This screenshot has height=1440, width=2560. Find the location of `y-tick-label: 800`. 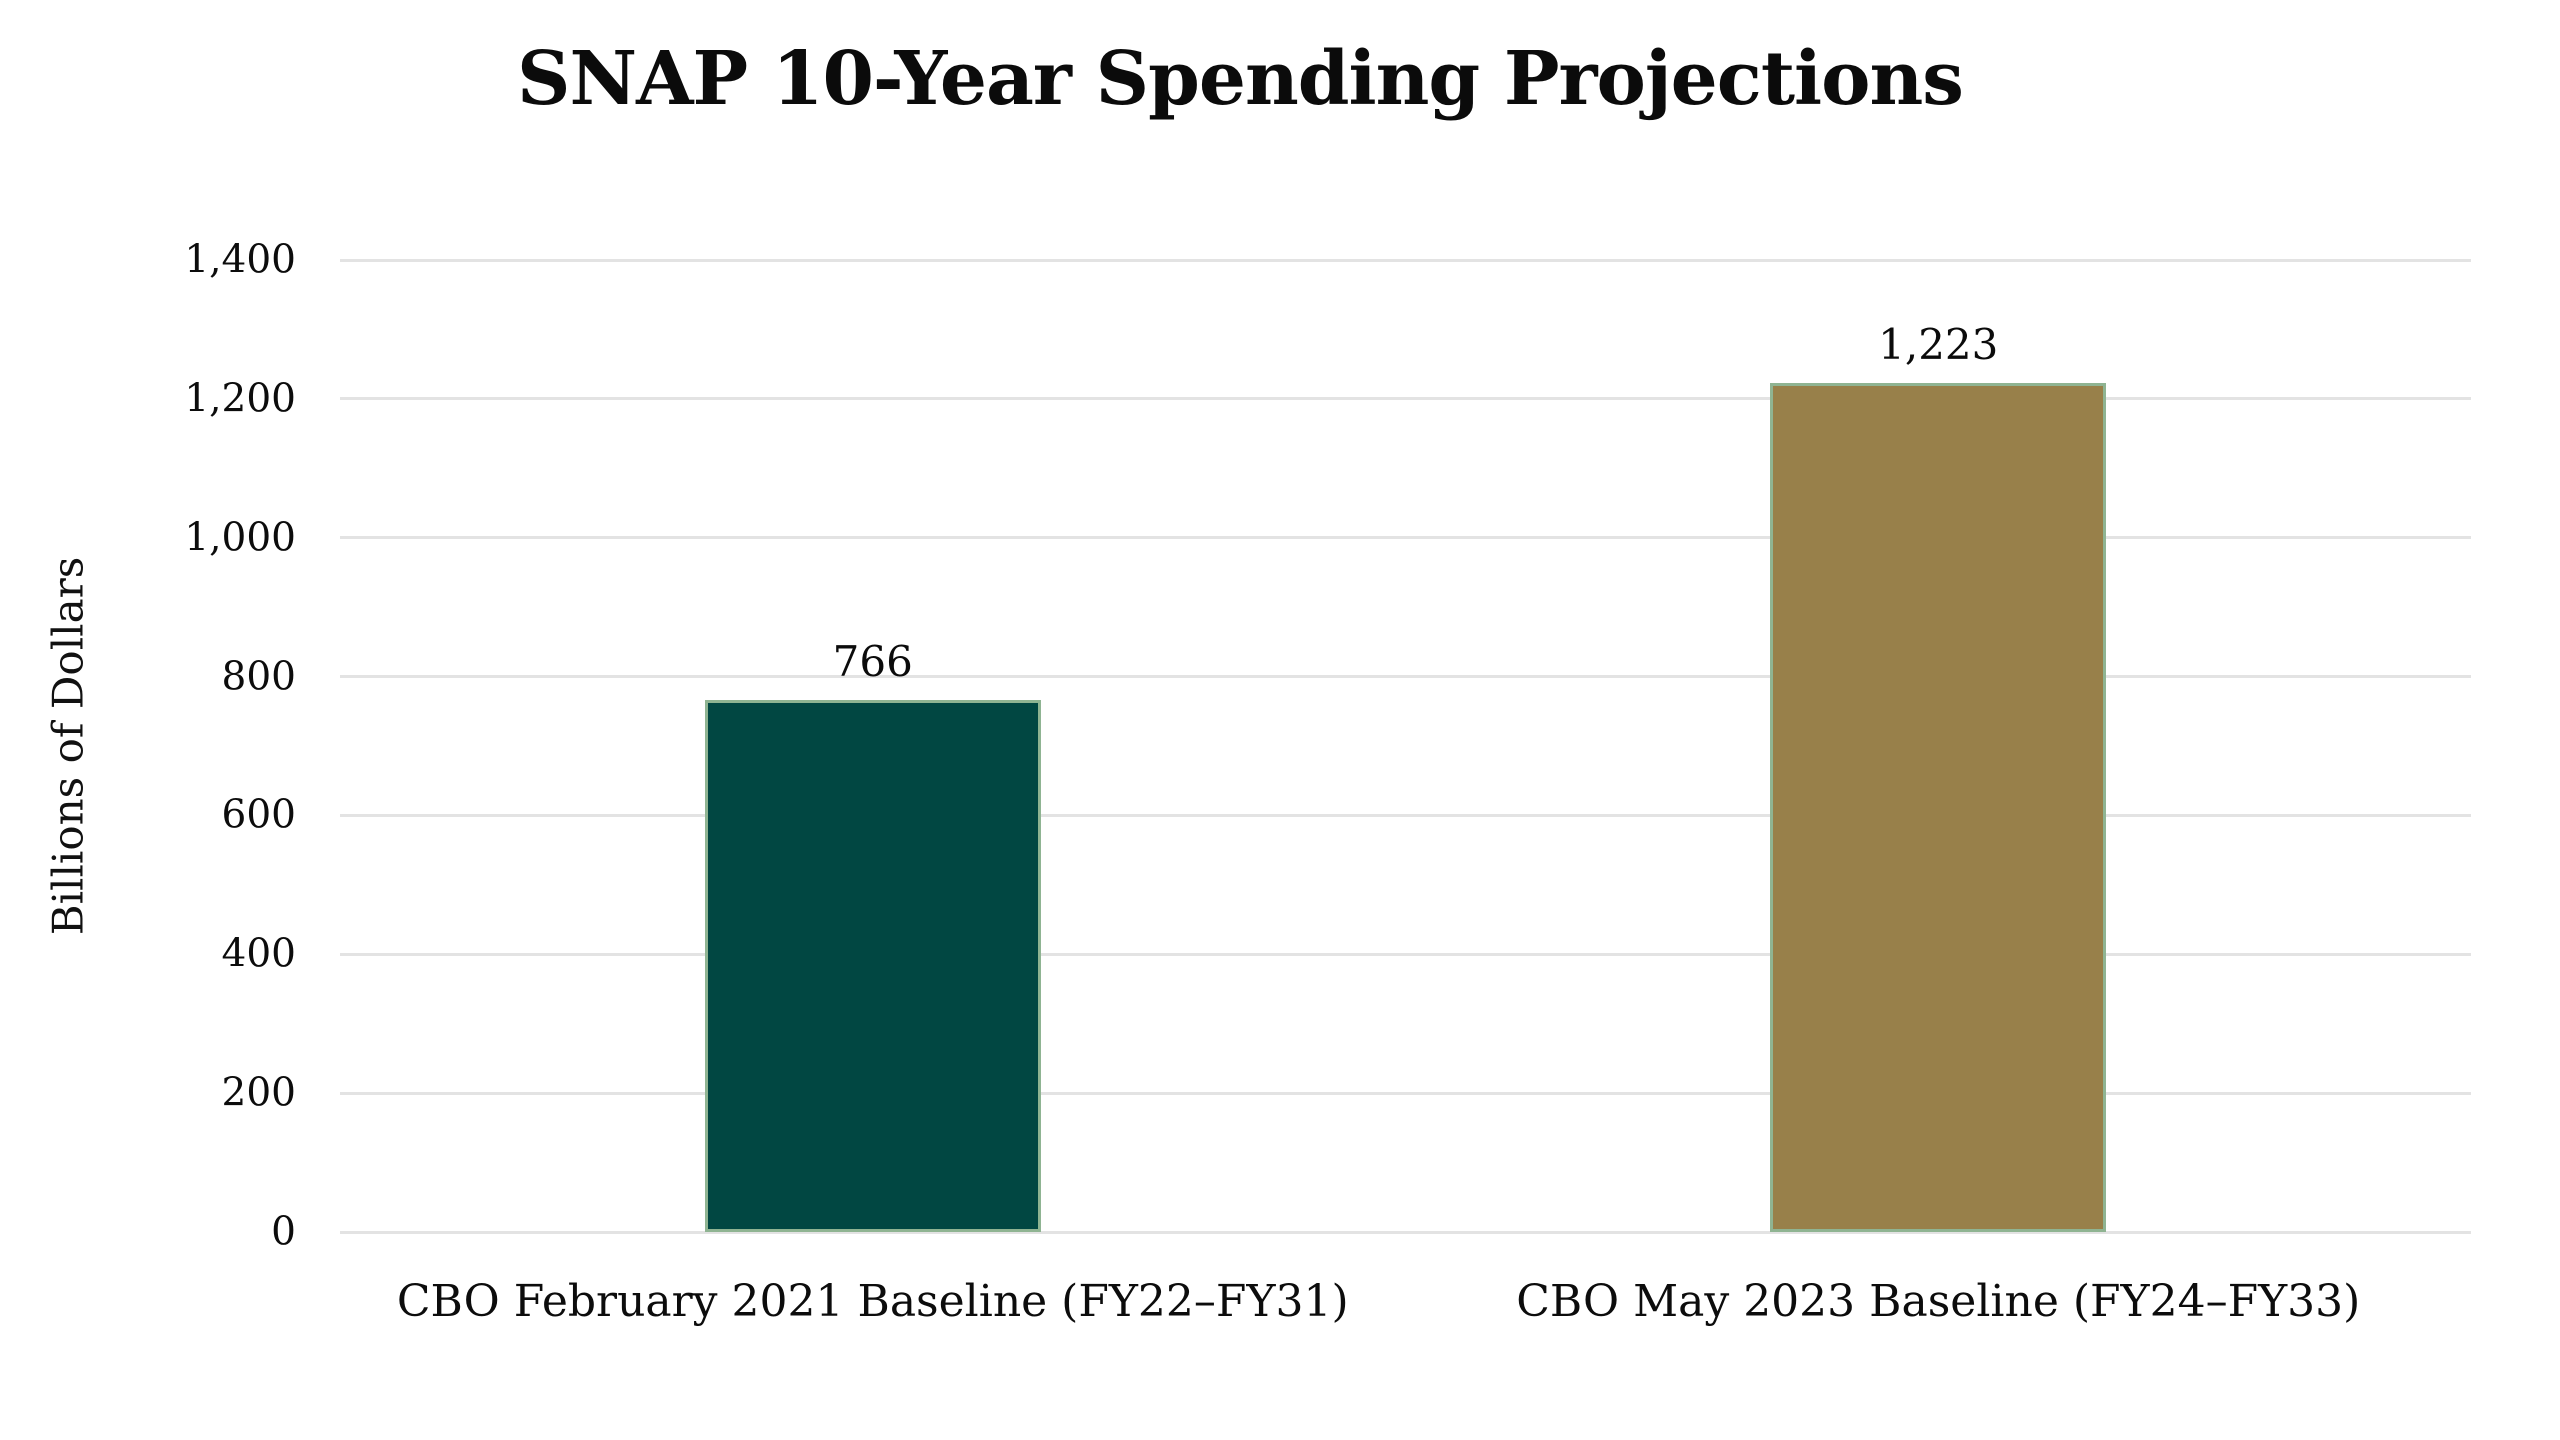

y-tick-label: 800 is located at coordinates (258, 677).